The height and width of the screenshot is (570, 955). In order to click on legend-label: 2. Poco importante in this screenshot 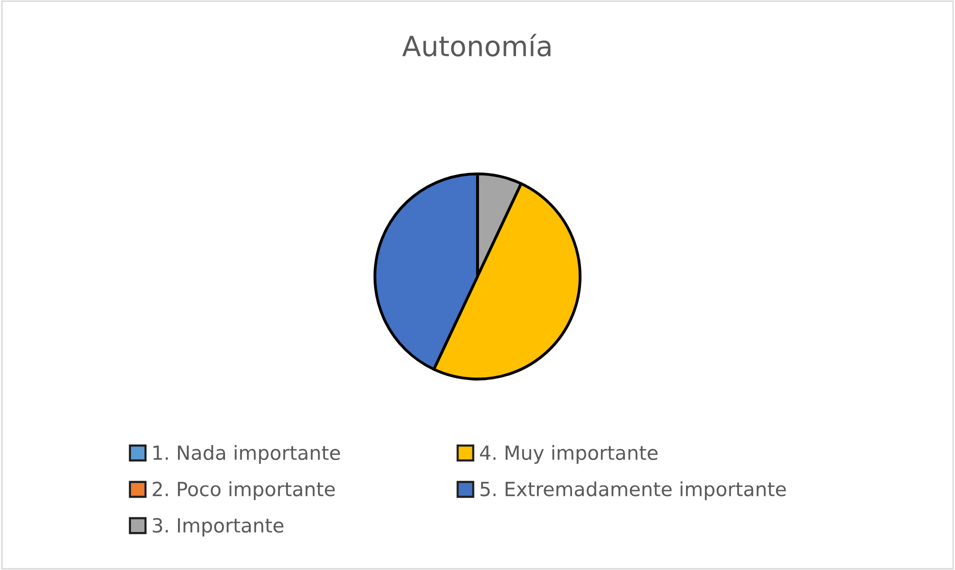, I will do `click(243, 490)`.